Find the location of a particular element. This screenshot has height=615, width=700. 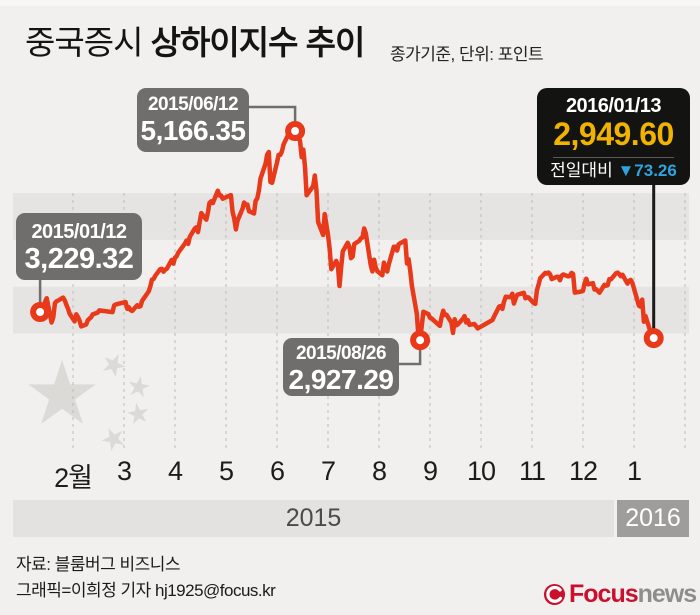

page-title-bold: 상하이지수 추이 is located at coordinates (258, 42).